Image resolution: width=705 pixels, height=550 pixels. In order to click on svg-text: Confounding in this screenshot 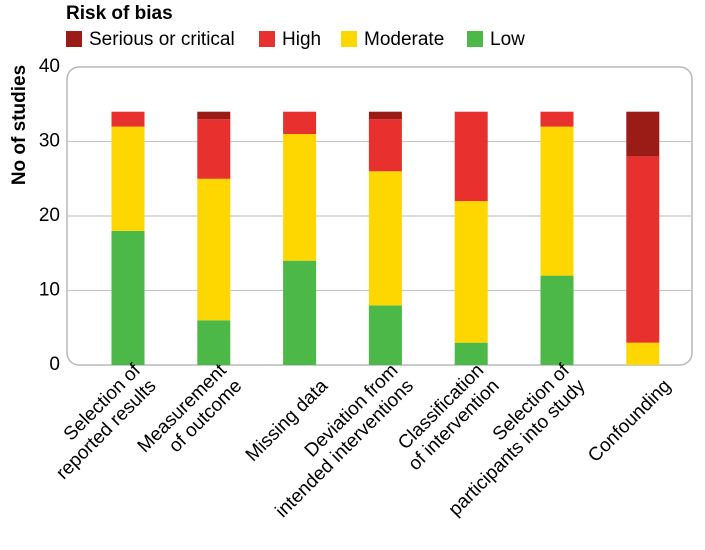, I will do `click(629, 421)`.